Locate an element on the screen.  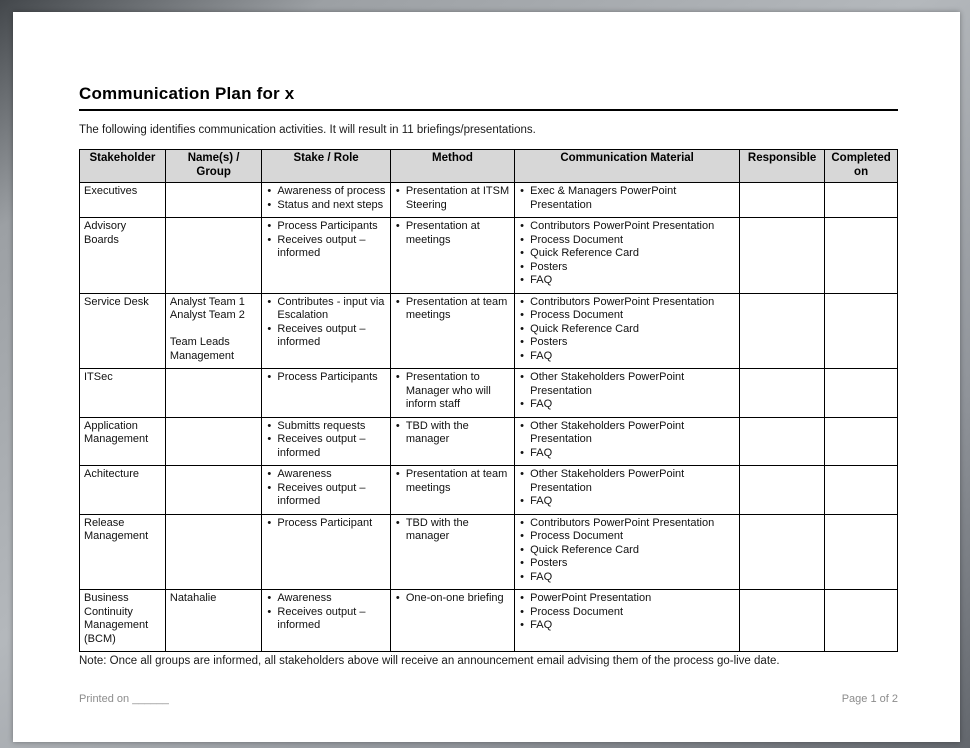
bullet-item: Presentation at meetings is located at coordinates (453, 233).